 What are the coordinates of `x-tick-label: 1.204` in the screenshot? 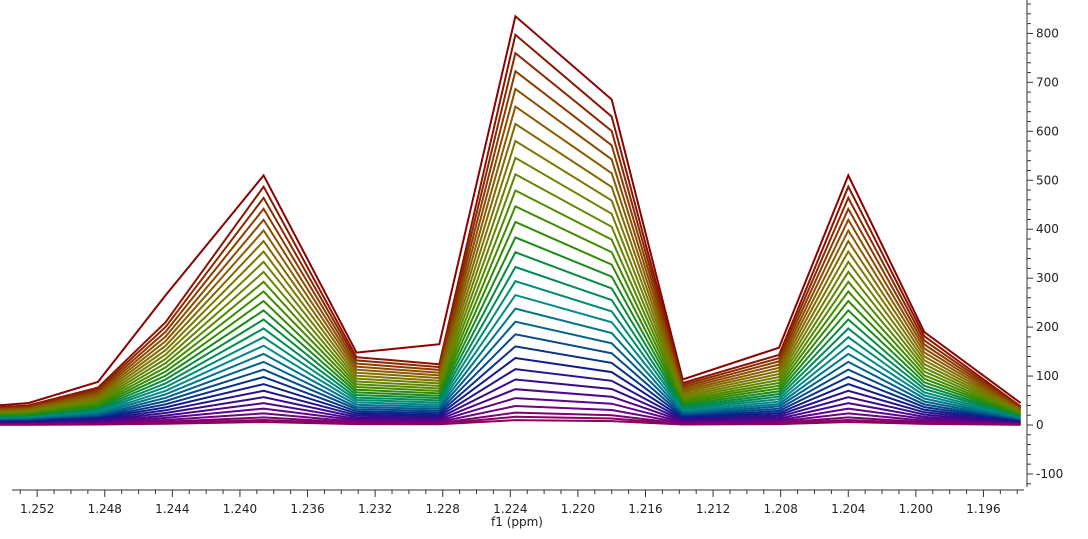 It's located at (848, 509).